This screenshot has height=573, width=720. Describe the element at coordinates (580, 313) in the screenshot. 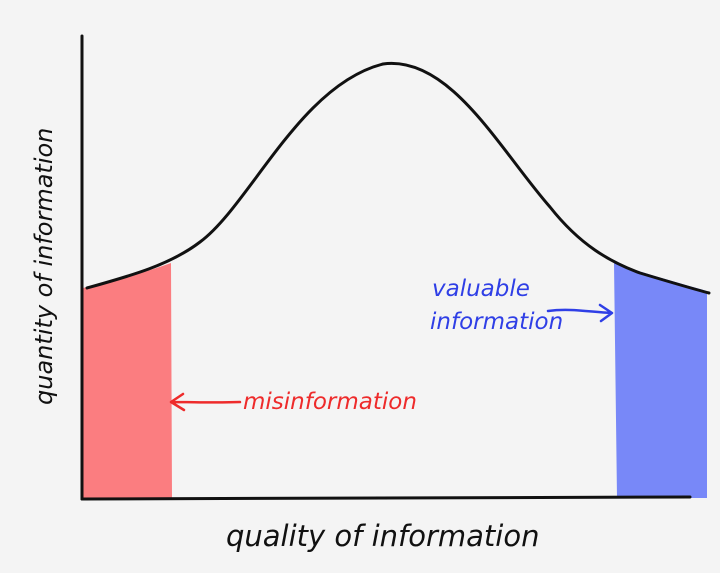

I see `valuable-information-arrow` at that location.